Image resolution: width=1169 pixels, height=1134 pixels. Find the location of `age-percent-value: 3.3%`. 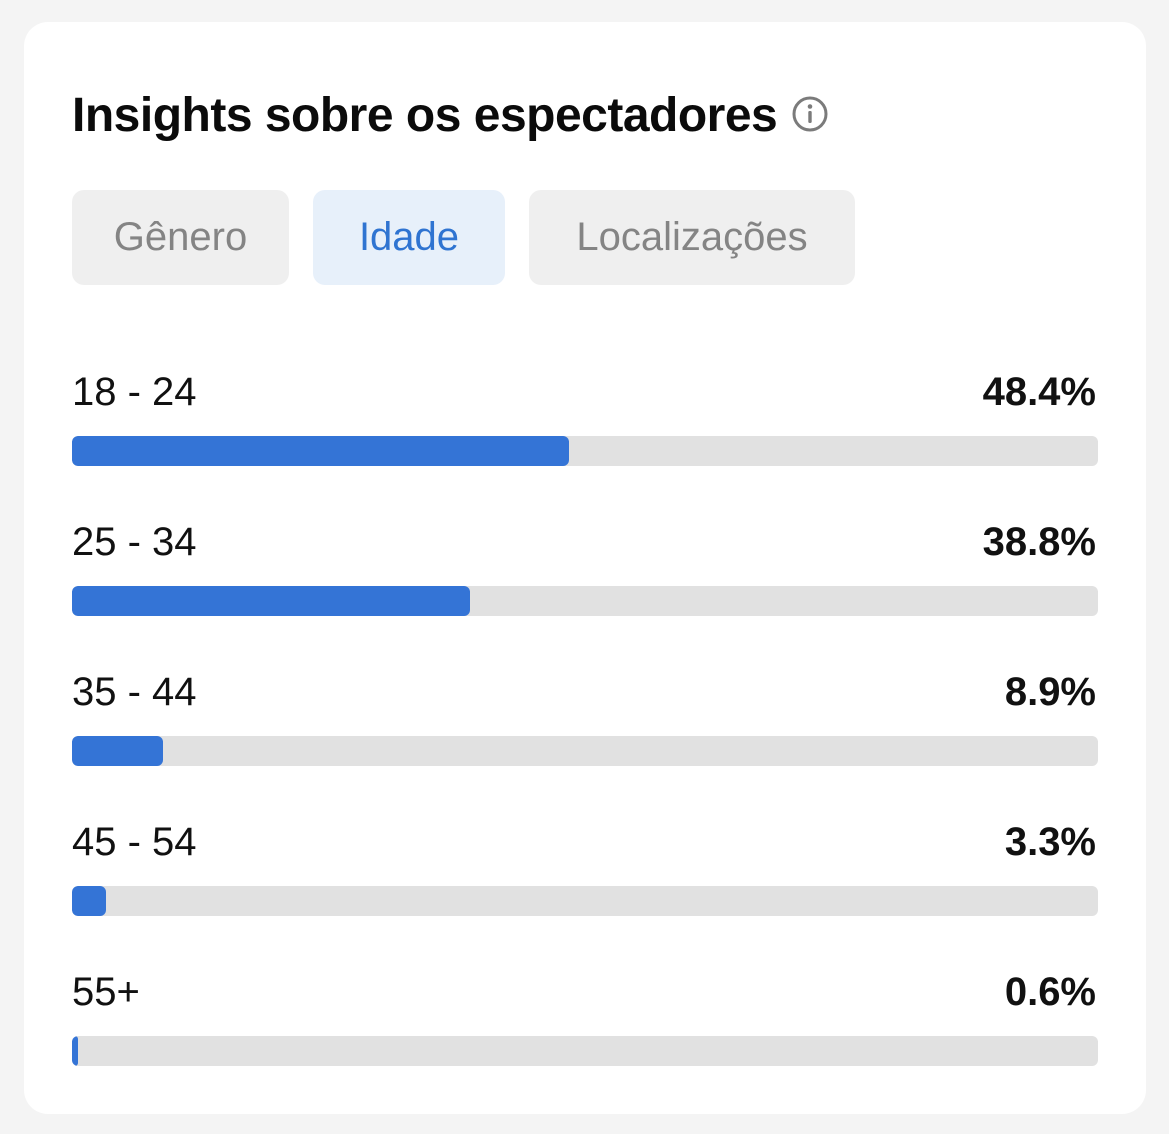

age-percent-value: 3.3% is located at coordinates (1050, 842).